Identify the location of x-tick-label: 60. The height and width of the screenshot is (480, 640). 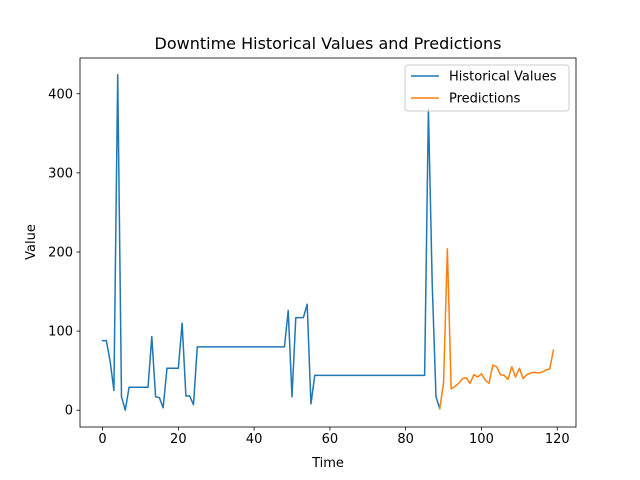
(330, 439).